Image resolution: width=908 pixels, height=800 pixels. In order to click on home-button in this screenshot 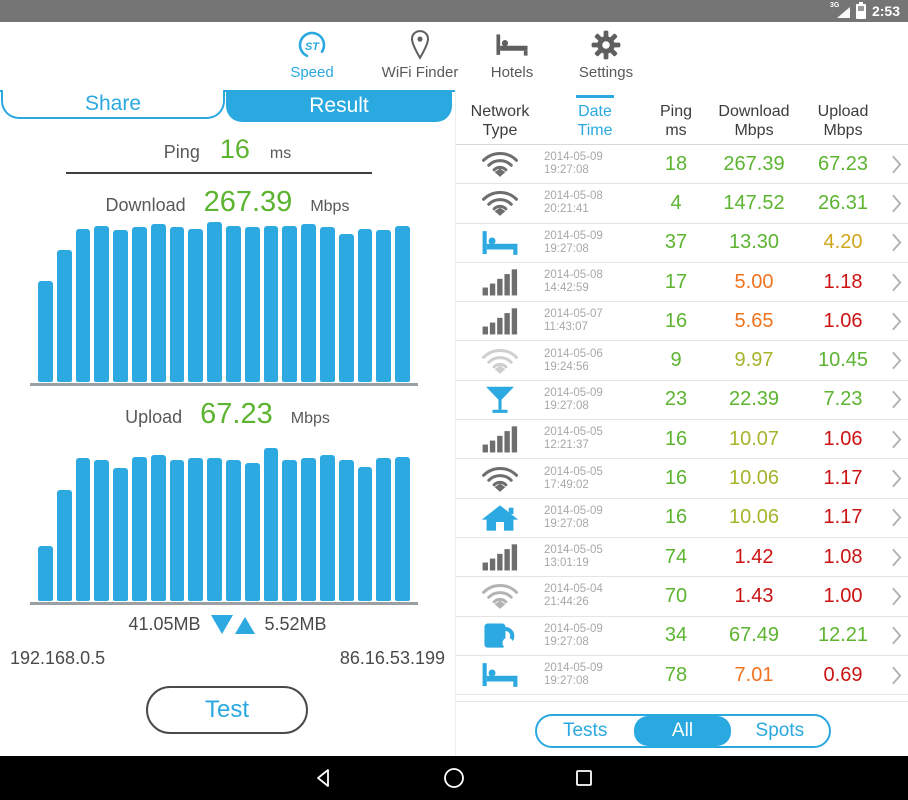, I will do `click(454, 778)`.